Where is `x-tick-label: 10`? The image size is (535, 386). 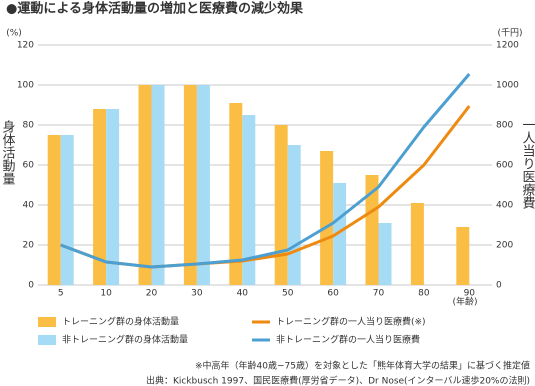
x-tick-label: 10 is located at coordinates (106, 294).